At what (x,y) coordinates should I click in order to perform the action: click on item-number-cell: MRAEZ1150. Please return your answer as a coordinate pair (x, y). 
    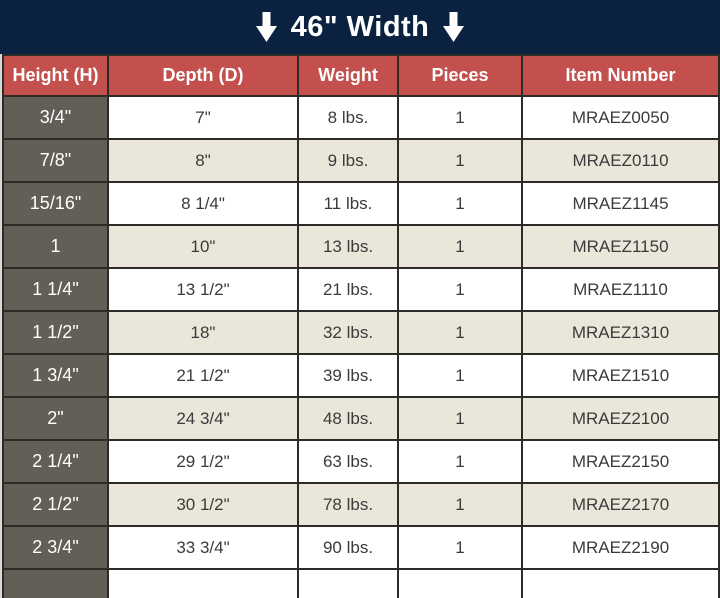
    Looking at the image, I should click on (620, 246).